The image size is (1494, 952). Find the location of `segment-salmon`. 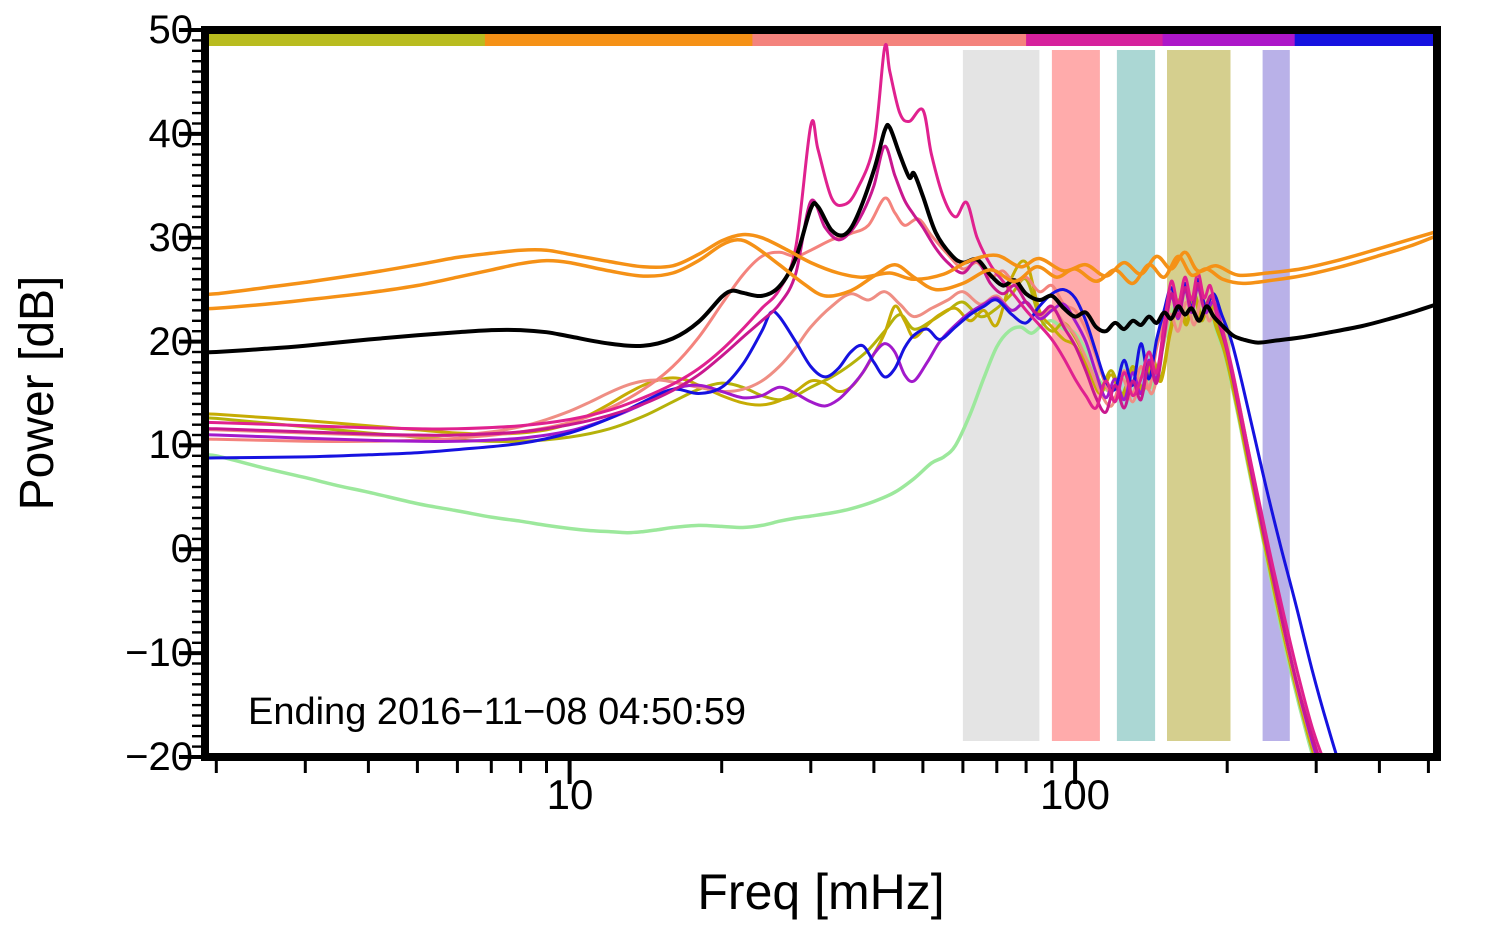

segment-salmon is located at coordinates (890, 40).